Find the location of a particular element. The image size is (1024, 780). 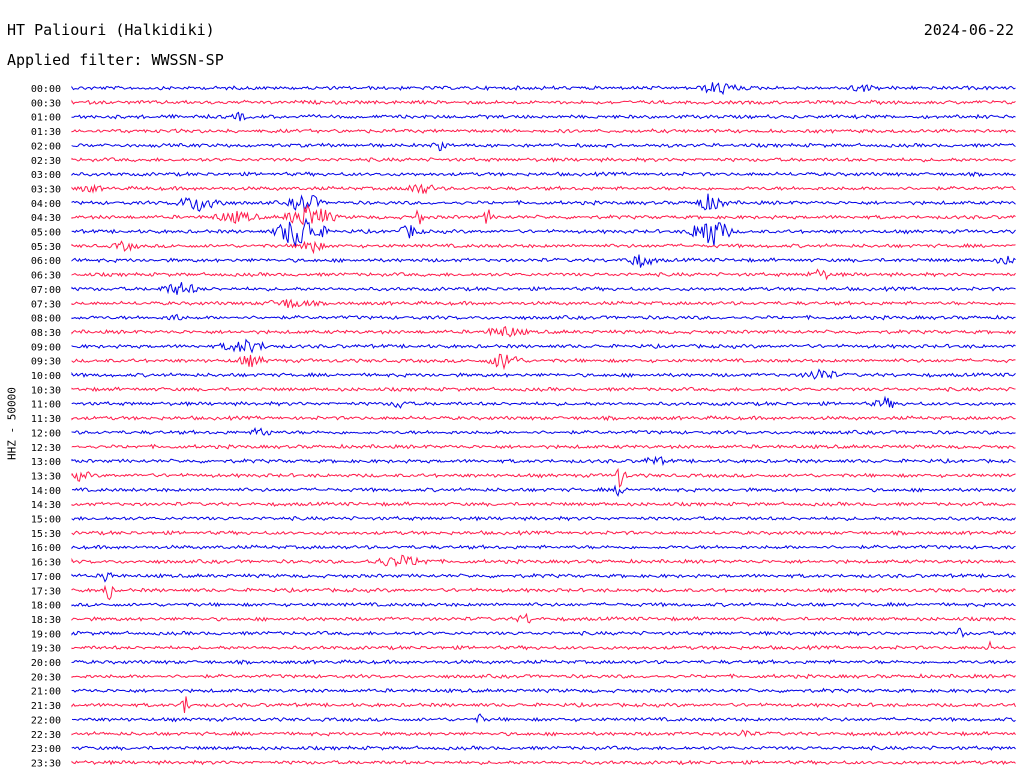

time-label: 15:30 is located at coordinates (46, 534).